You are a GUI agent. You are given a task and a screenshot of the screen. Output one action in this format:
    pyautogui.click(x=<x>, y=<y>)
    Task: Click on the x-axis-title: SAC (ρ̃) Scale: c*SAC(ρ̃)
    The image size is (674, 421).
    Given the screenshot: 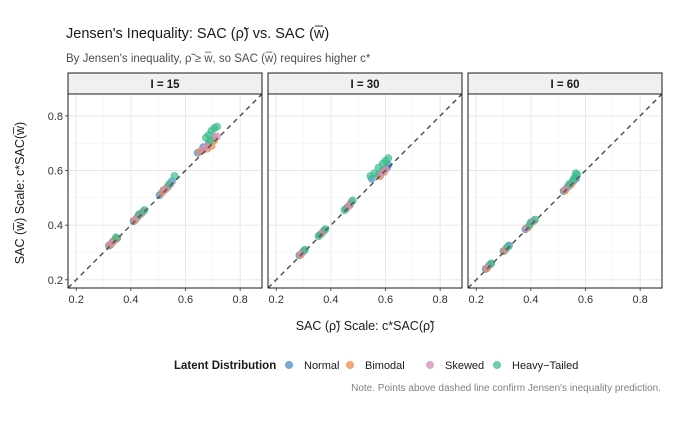 What is the action you would take?
    pyautogui.click(x=365, y=326)
    